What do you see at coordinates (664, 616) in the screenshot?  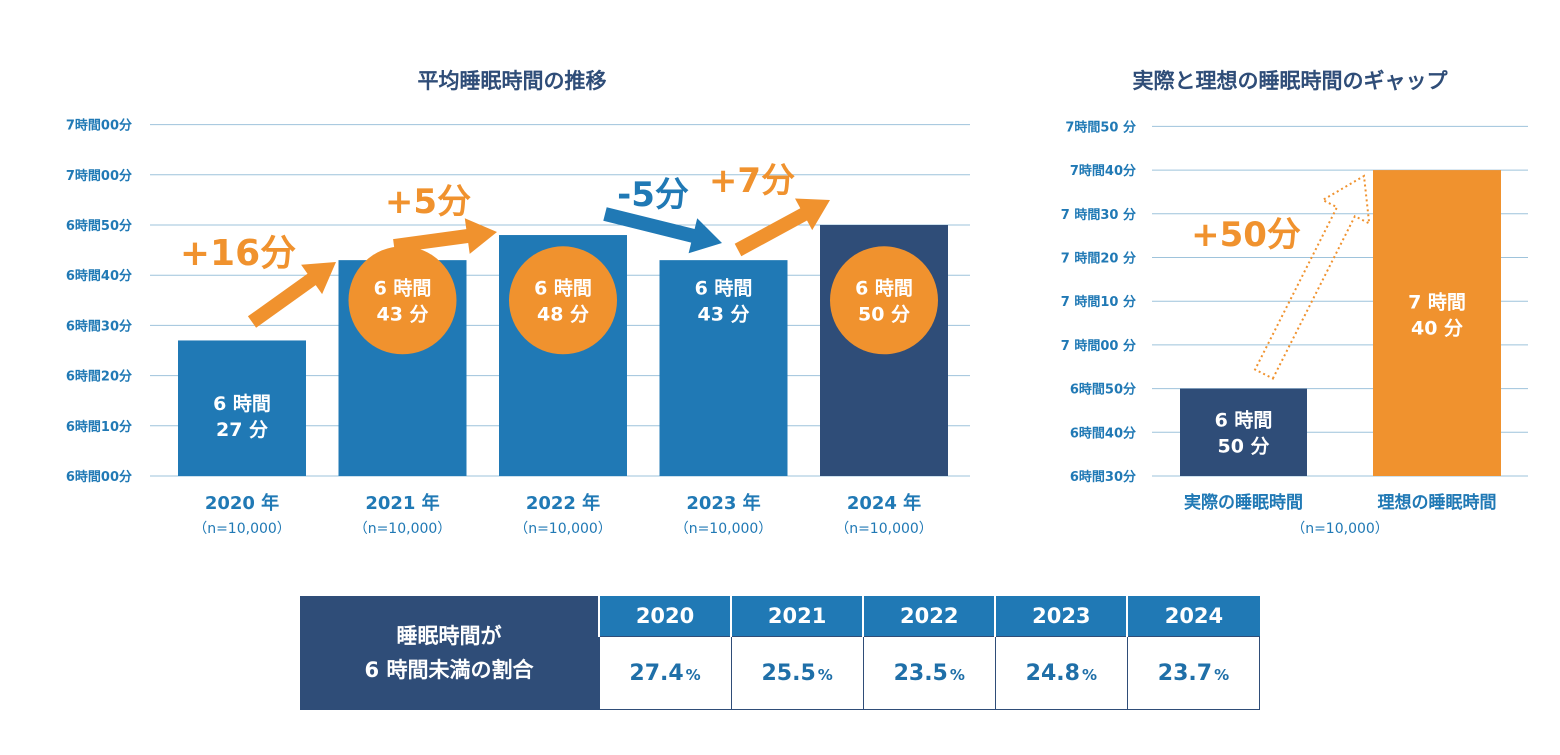 I see `table-year-2020: 2020` at bounding box center [664, 616].